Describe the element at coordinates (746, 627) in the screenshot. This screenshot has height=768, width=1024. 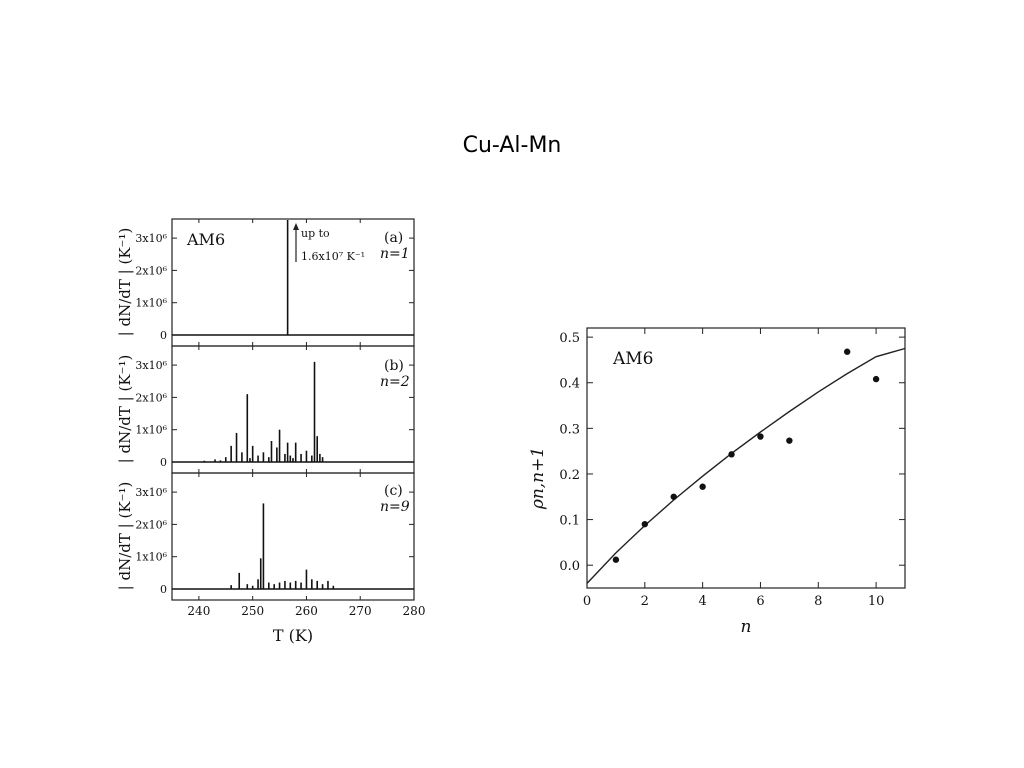
I see `x-axis-label: n` at that location.